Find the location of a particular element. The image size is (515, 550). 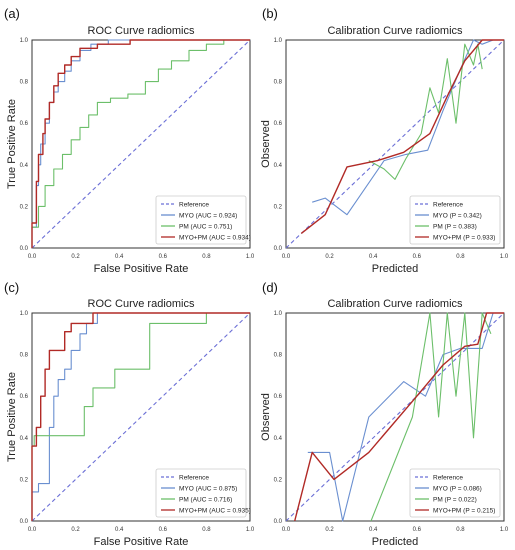

legend-entry: MYO+PM (AUC = 0.935) is located at coordinates (215, 511).